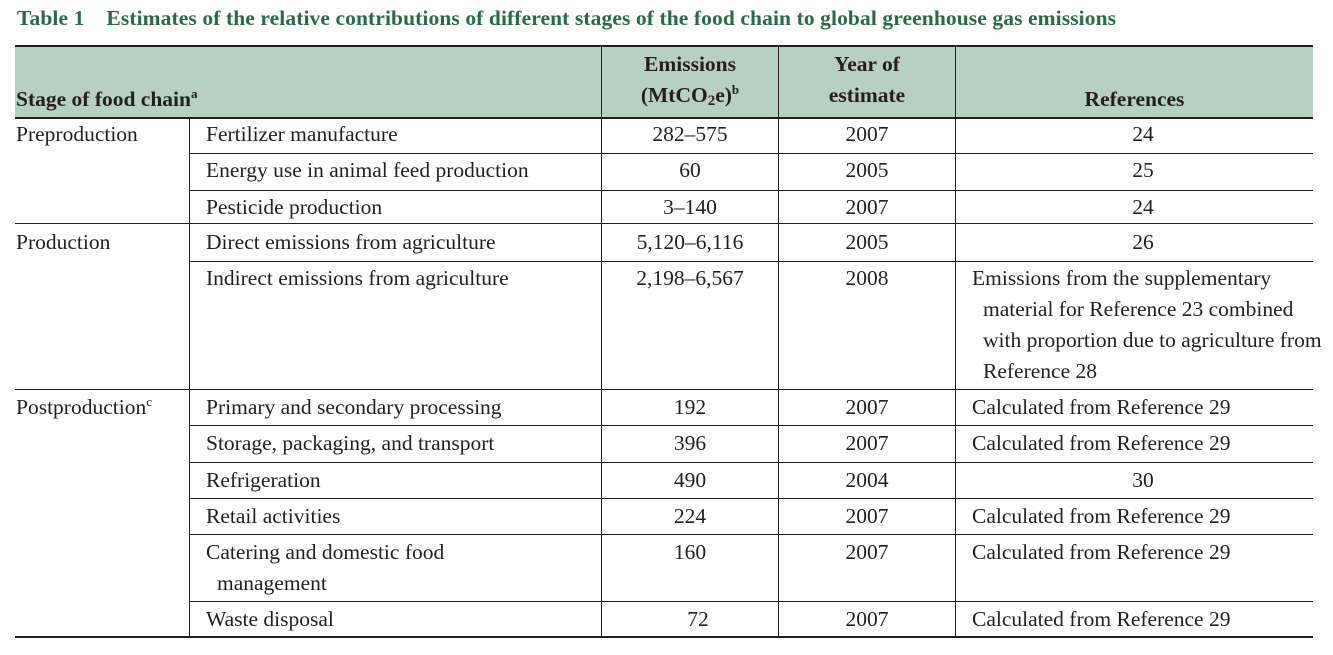 The width and height of the screenshot is (1333, 655). Describe the element at coordinates (690, 407) in the screenshot. I see `emissions-cell: 192` at that location.